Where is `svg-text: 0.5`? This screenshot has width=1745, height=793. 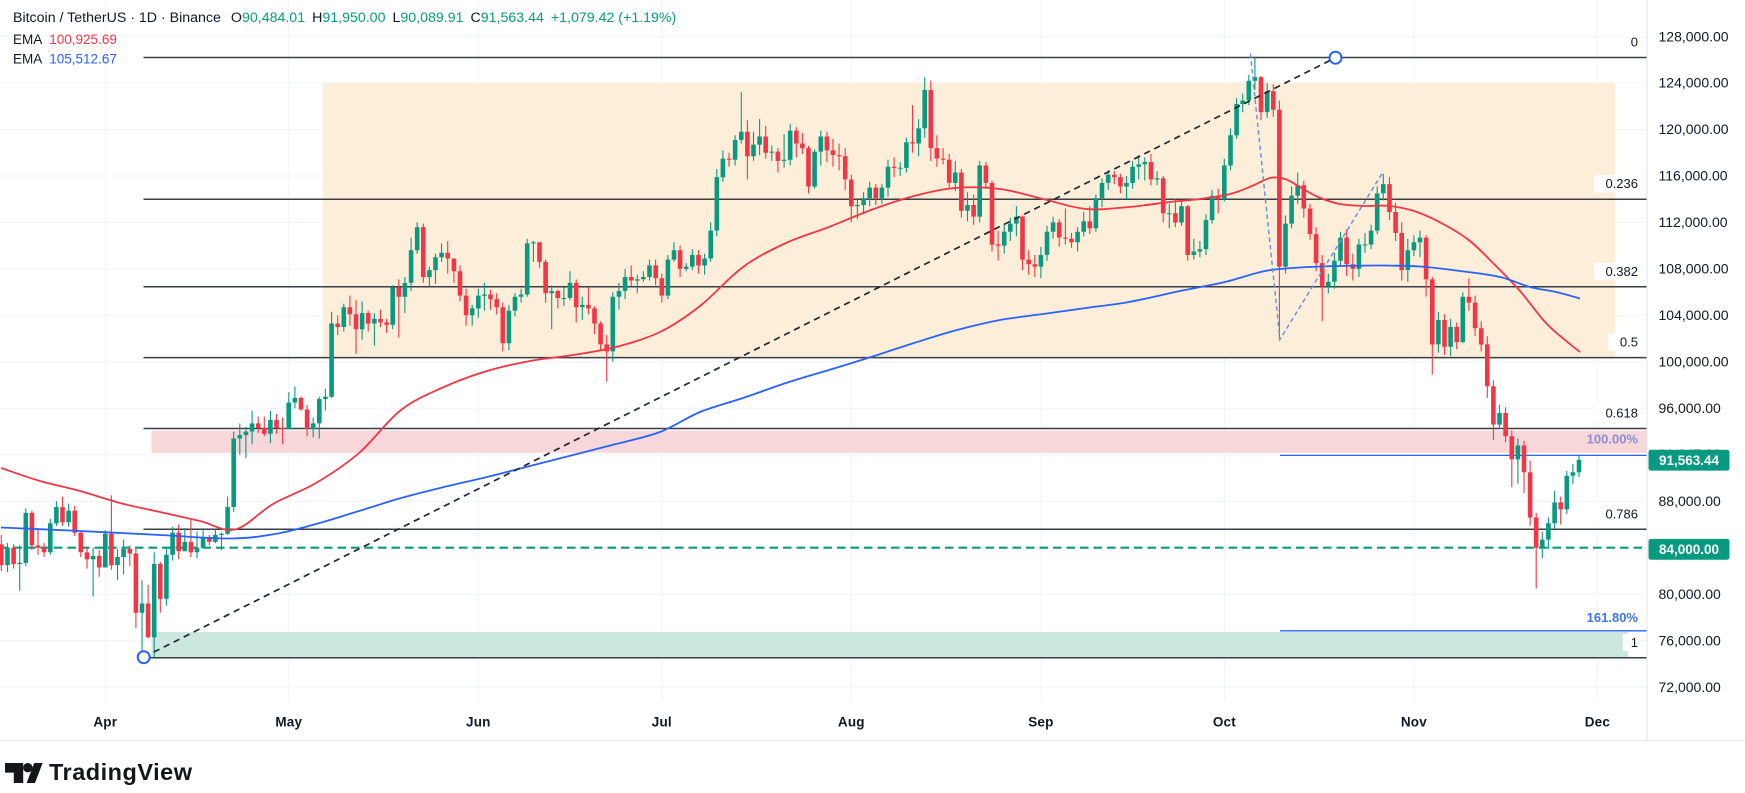 svg-text: 0.5 is located at coordinates (1629, 342).